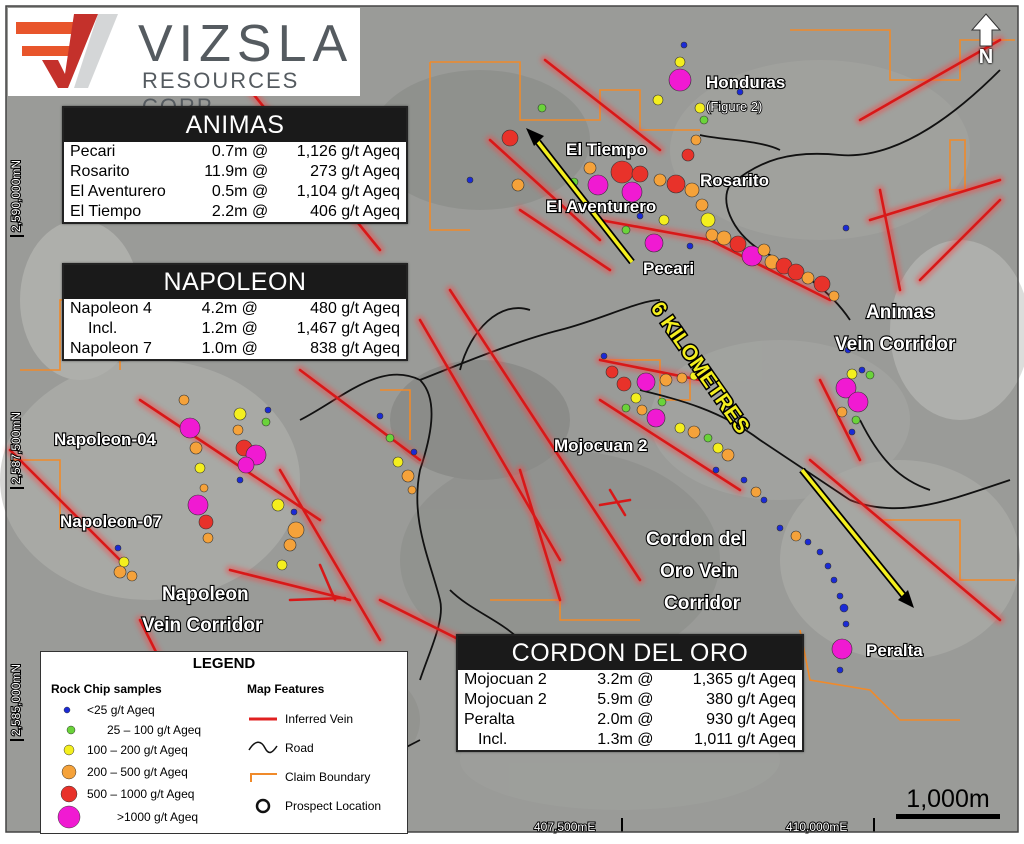  What do you see at coordinates (625, 699) in the screenshot?
I see `interval-width: 5.9m @` at bounding box center [625, 699].